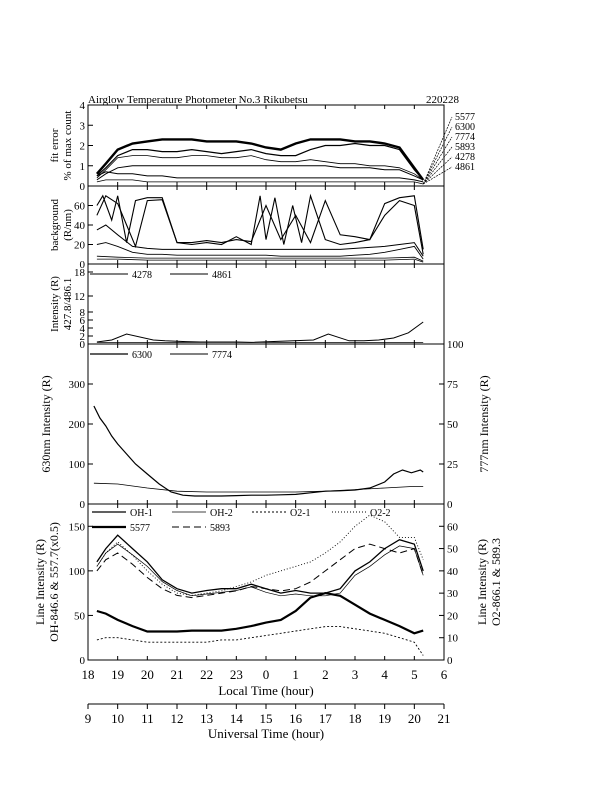 The image size is (612, 792). What do you see at coordinates (142, 355) in the screenshot?
I see `legend-label-6300: 6300` at bounding box center [142, 355].